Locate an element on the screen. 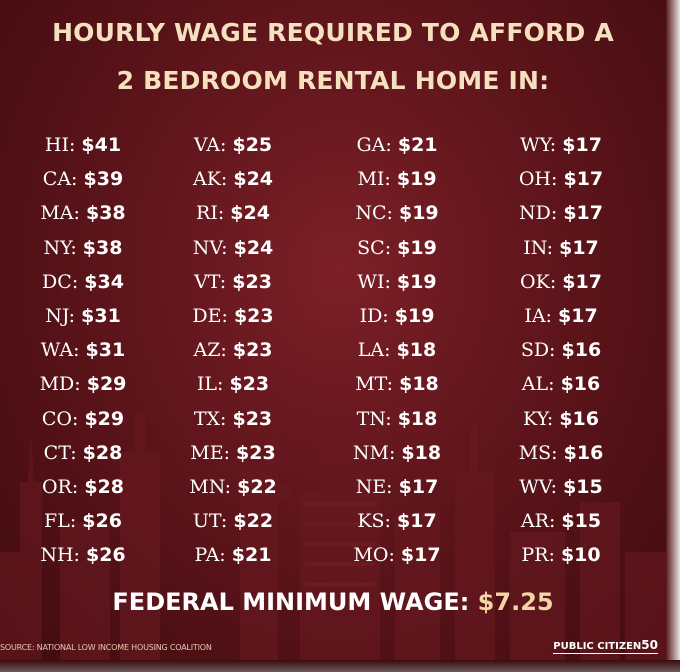  state-label: NE: is located at coordinates (374, 487).